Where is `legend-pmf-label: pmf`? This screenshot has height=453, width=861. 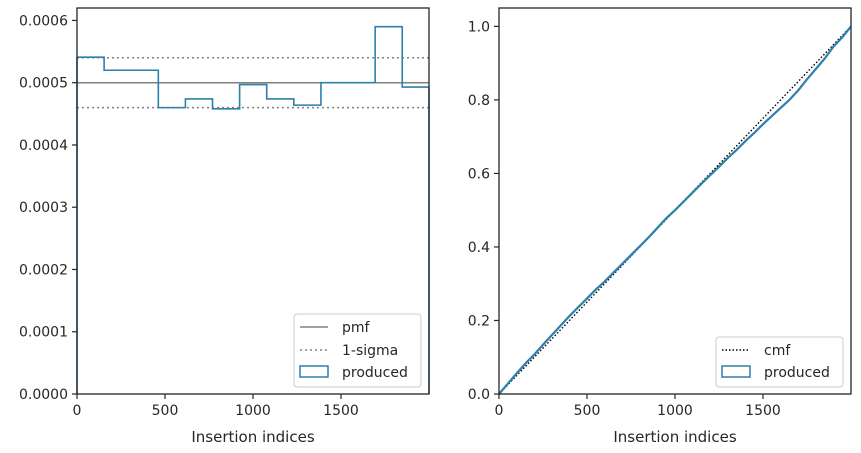
legend-pmf-label: pmf is located at coordinates (356, 328).